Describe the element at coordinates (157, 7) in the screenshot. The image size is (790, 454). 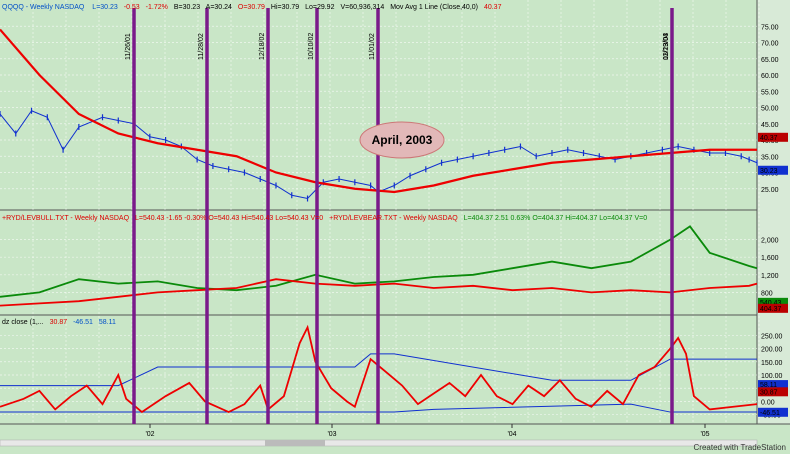
I see `price-pct: -1.72%` at that location.